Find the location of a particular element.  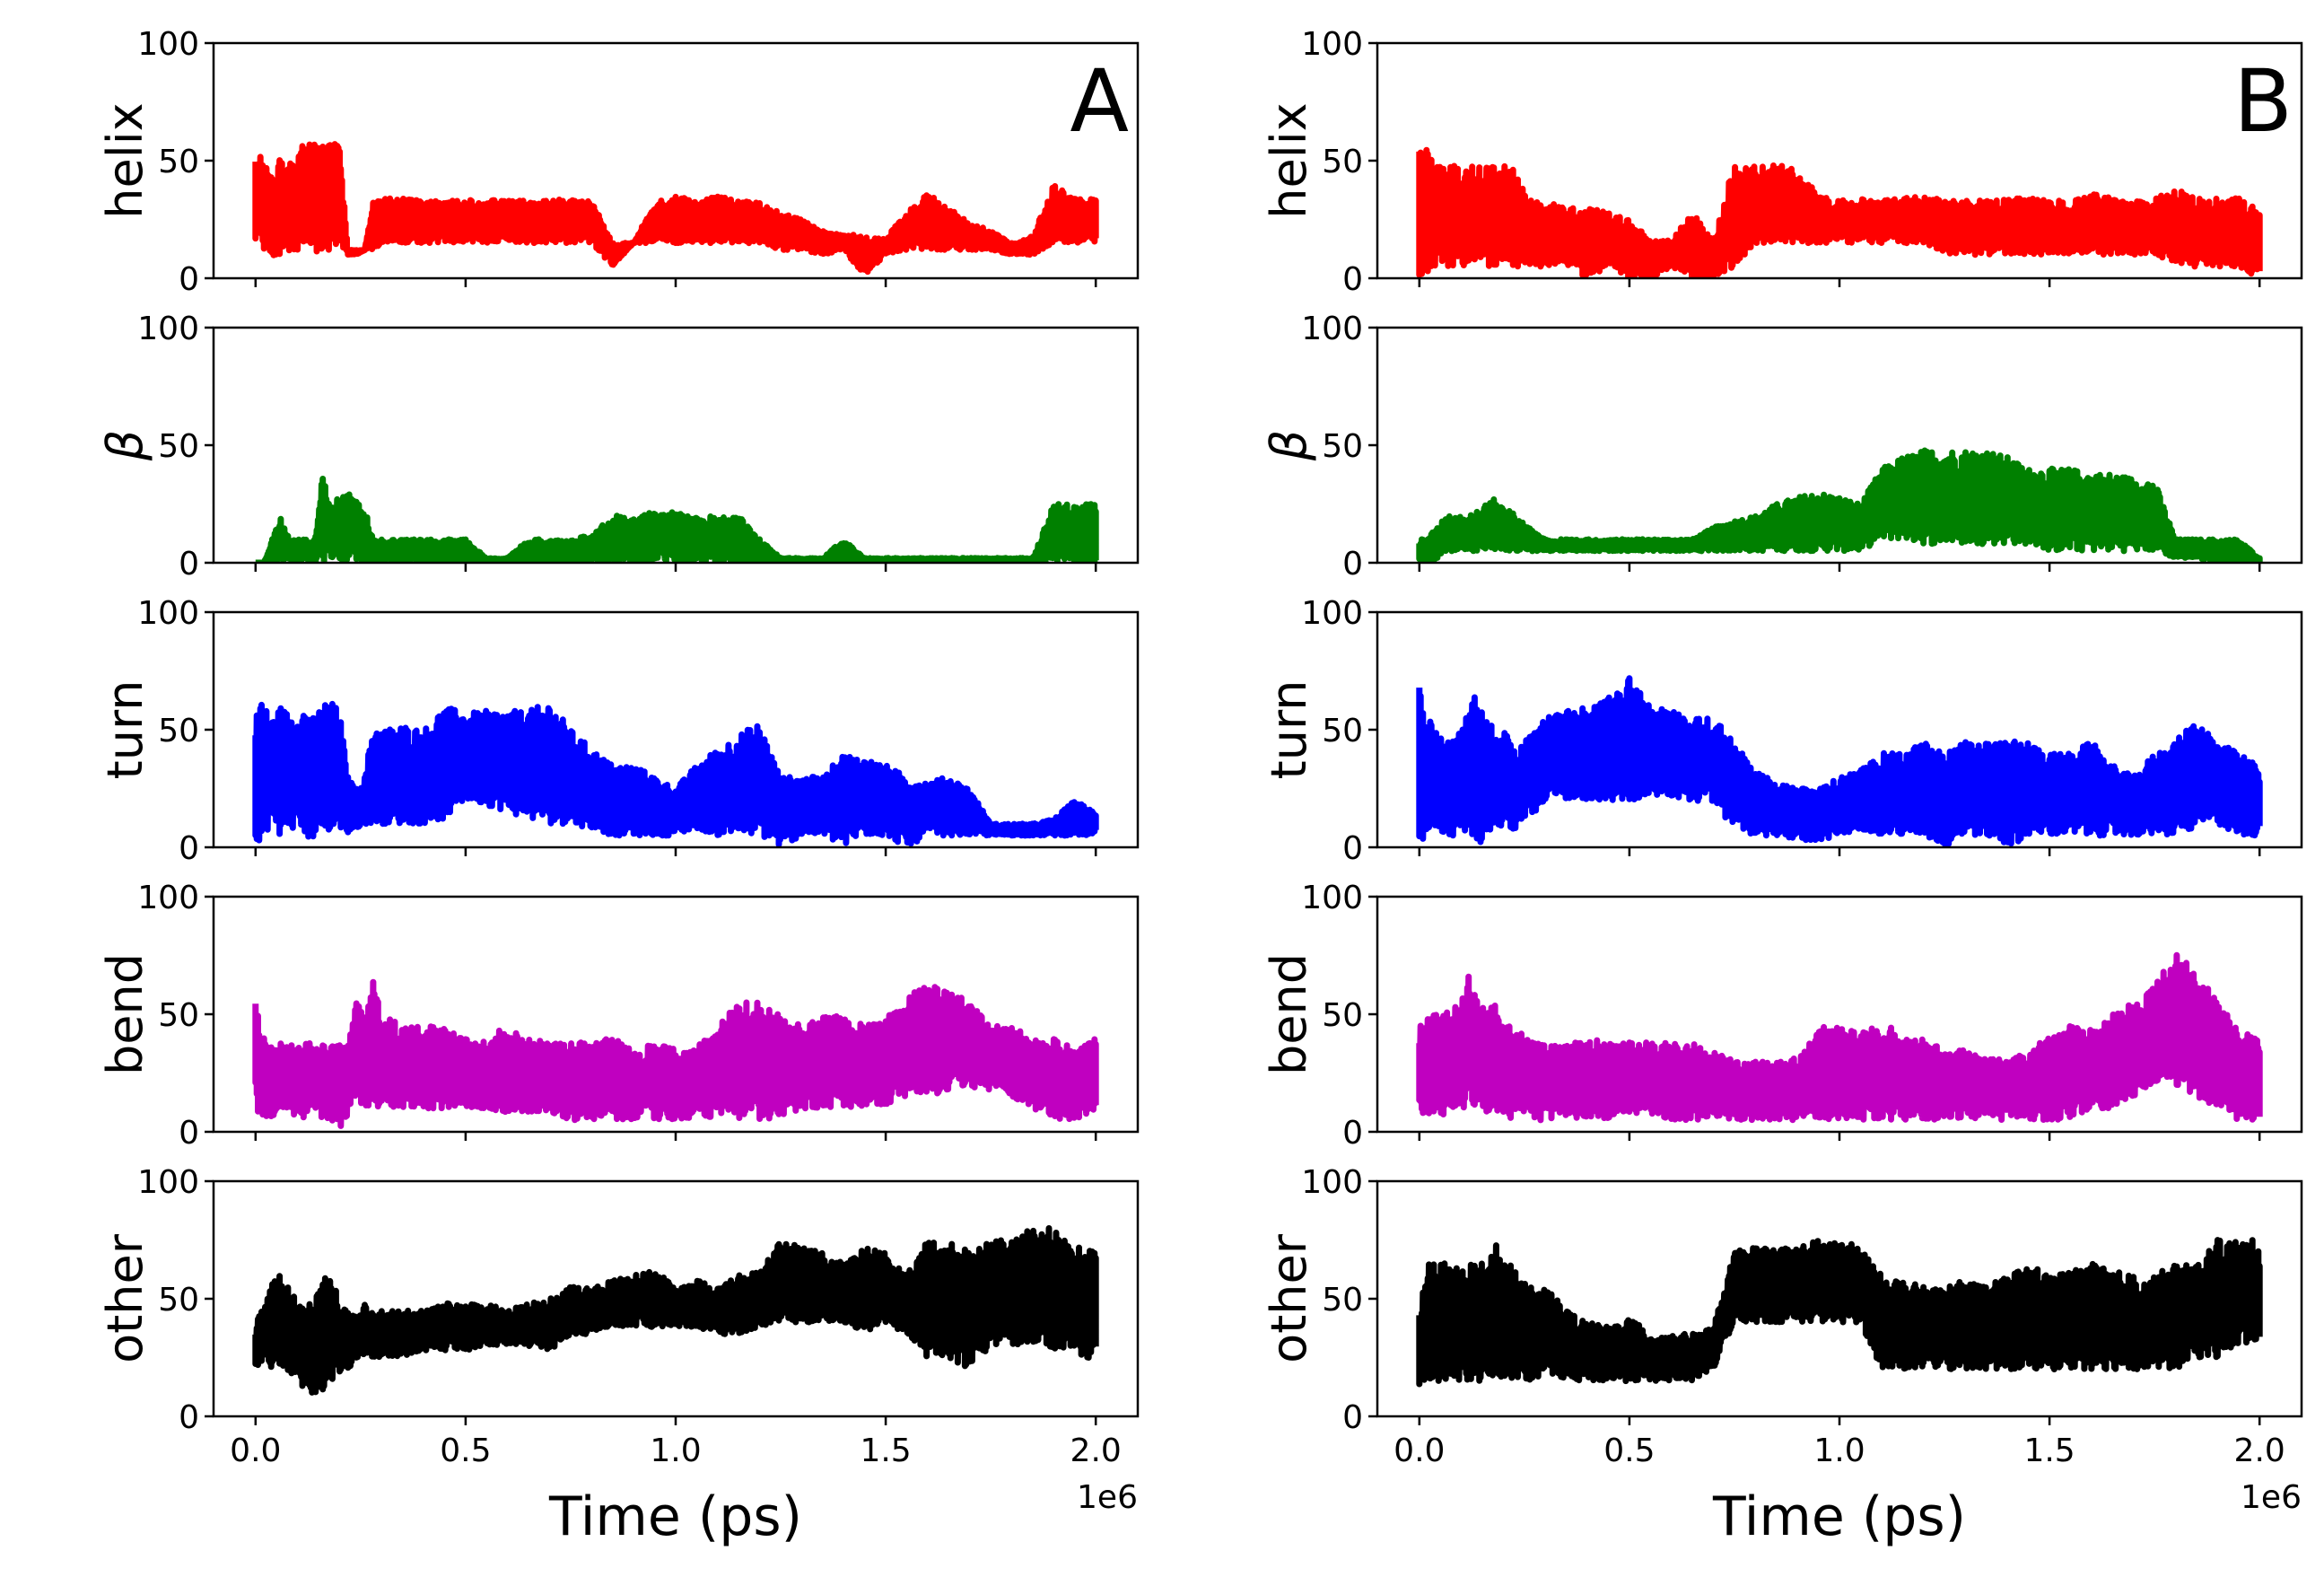

panel-B-3: 0 50 100 bend is located at coordinates (1782, 1016).